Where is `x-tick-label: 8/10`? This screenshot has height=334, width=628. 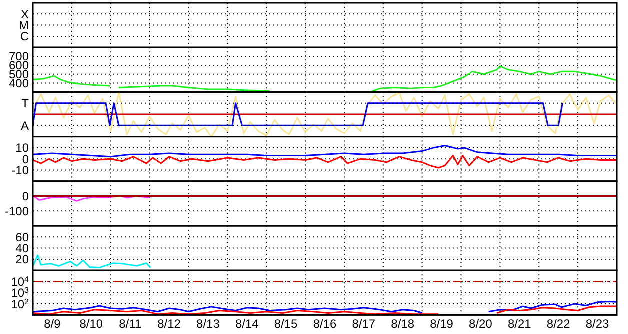 x-tick-label: 8/10 is located at coordinates (92, 324).